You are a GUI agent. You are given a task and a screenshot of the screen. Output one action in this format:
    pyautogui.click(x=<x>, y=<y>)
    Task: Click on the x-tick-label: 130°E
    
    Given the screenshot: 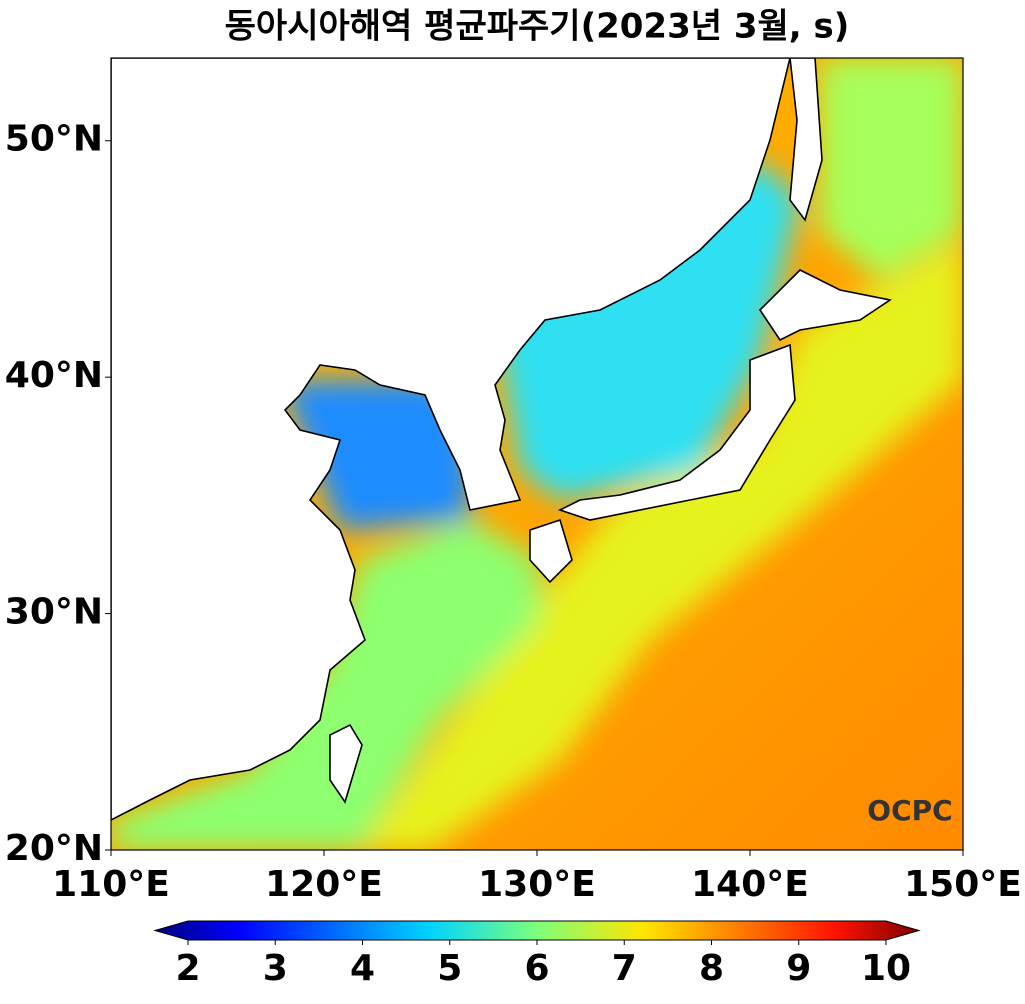 What is the action you would take?
    pyautogui.click(x=537, y=884)
    